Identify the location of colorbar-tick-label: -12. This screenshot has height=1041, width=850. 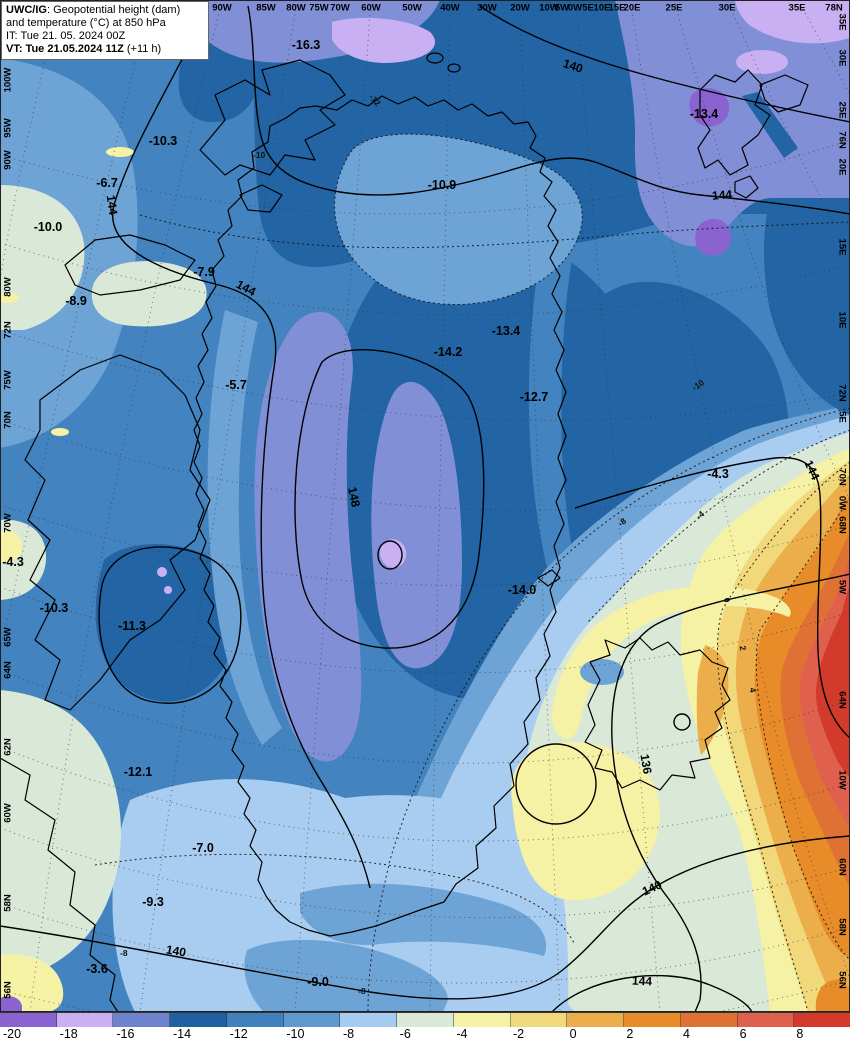
(238, 1034).